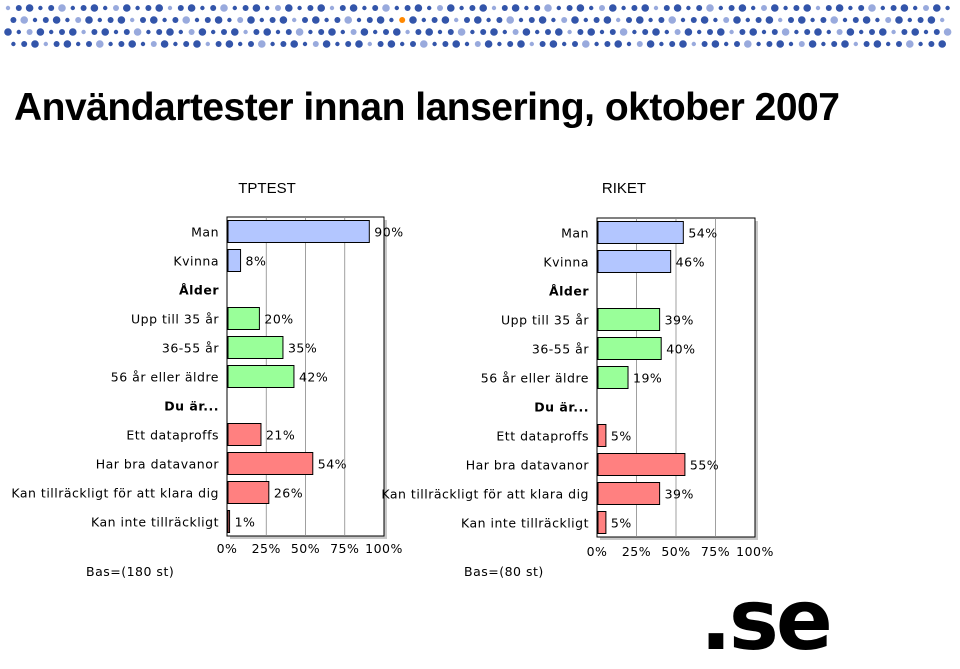  Describe the element at coordinates (190, 348) in the screenshot. I see `category-label: 36-55 år` at that location.